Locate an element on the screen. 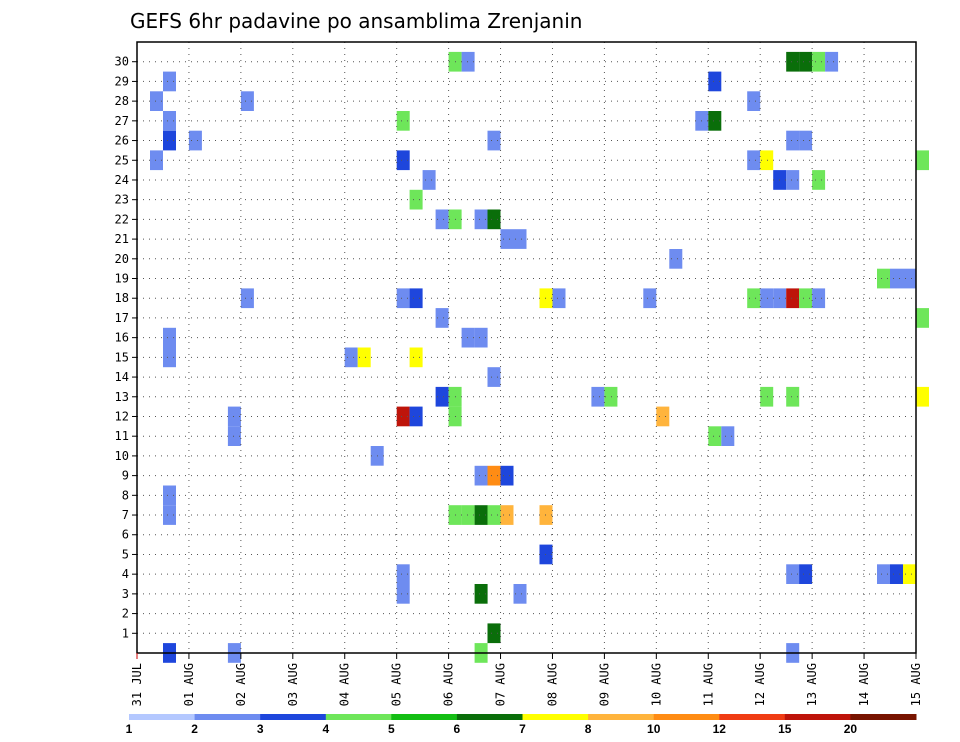 This screenshot has height=742, width=960. x-tick-label: 10 AUG is located at coordinates (656, 684).